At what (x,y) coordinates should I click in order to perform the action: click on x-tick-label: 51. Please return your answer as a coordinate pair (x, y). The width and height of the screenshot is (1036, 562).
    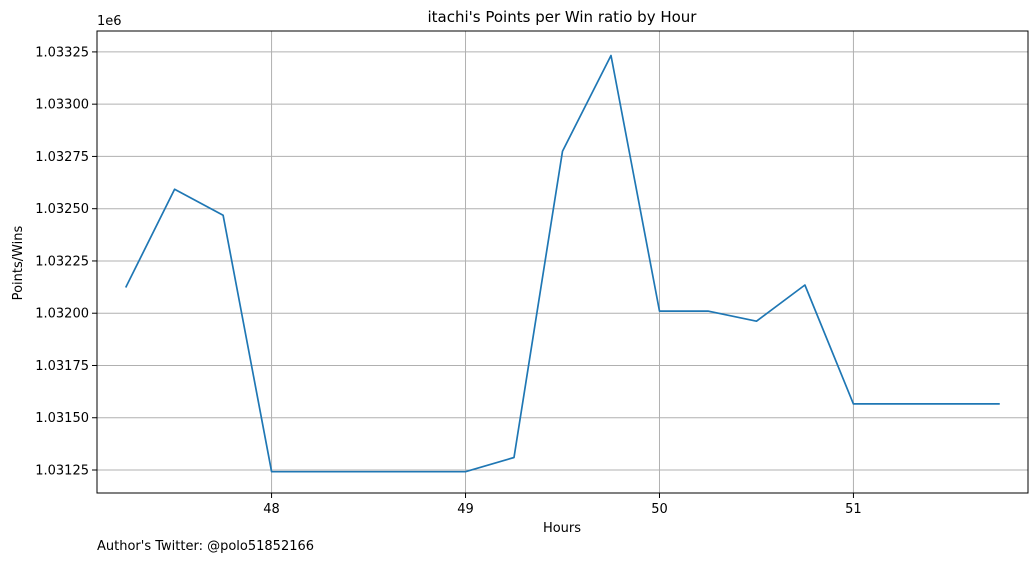
    Looking at the image, I should click on (853, 509).